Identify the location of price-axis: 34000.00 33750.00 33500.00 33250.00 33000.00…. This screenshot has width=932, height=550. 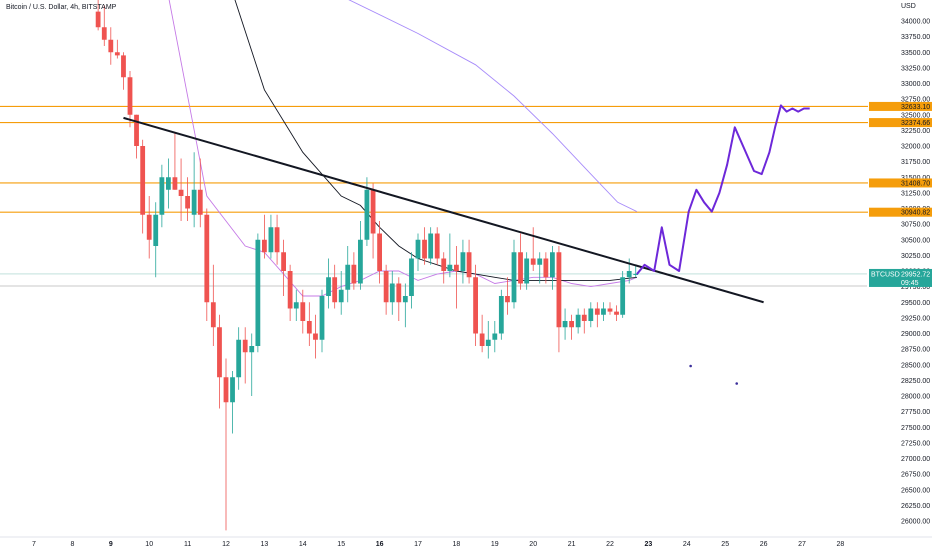
(900, 268).